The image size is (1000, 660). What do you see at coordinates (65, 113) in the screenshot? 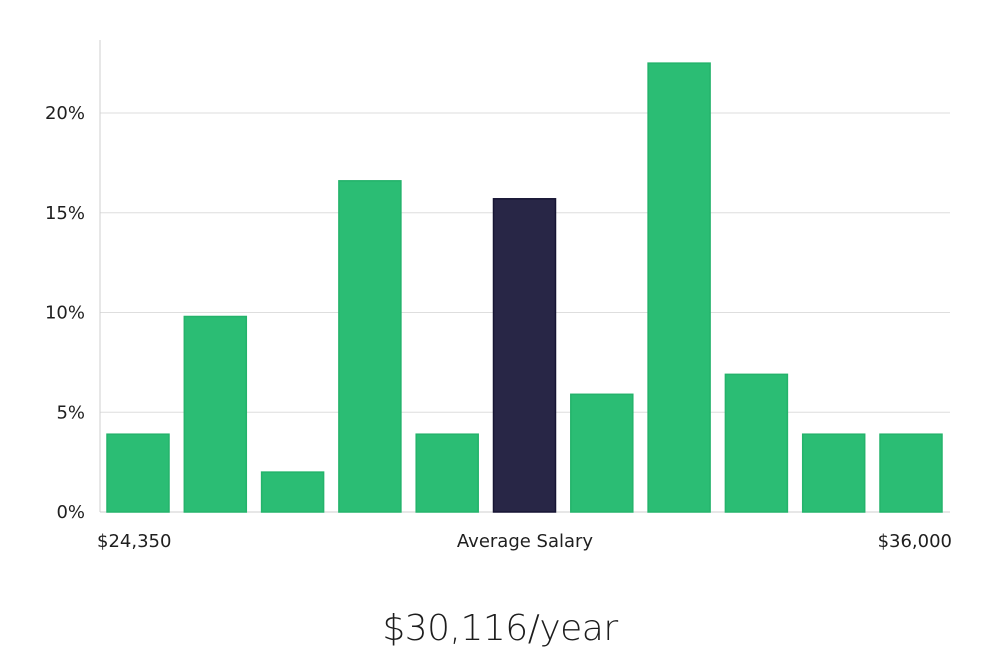
I see `y-tick-label: 20%` at bounding box center [65, 113].